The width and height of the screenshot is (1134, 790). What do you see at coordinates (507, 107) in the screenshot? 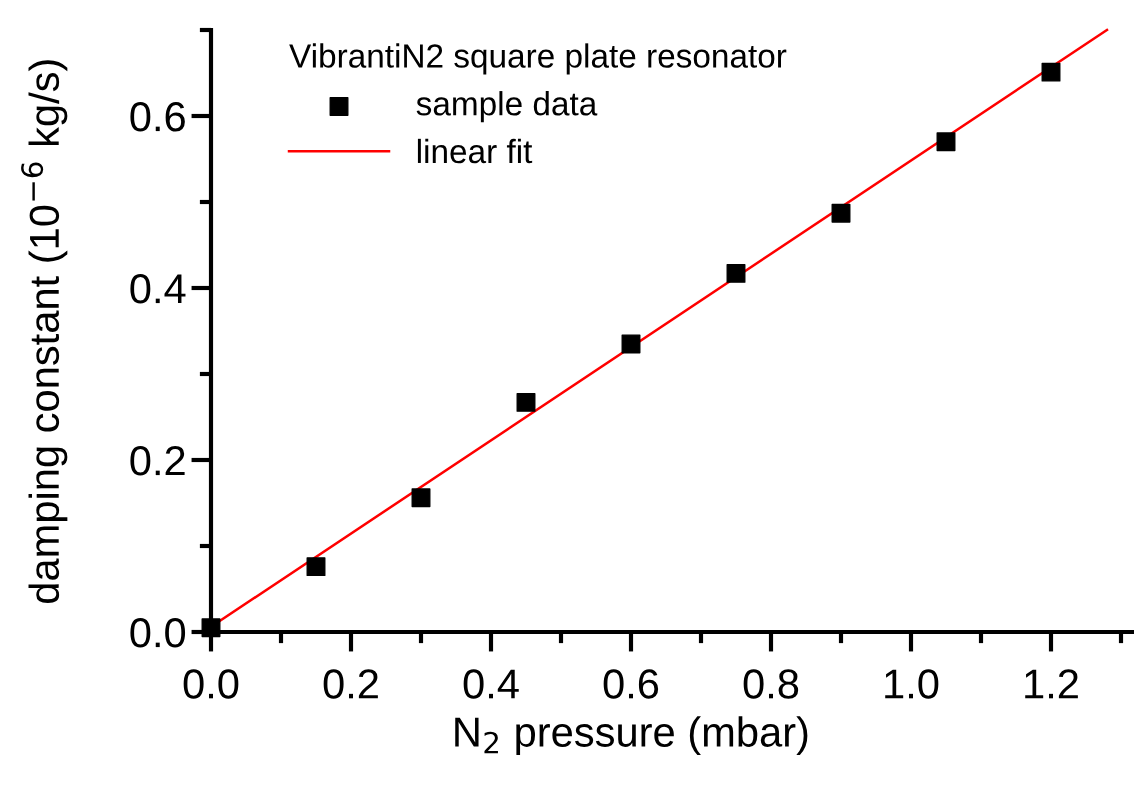
I see `legend-label: sample data` at bounding box center [507, 107].